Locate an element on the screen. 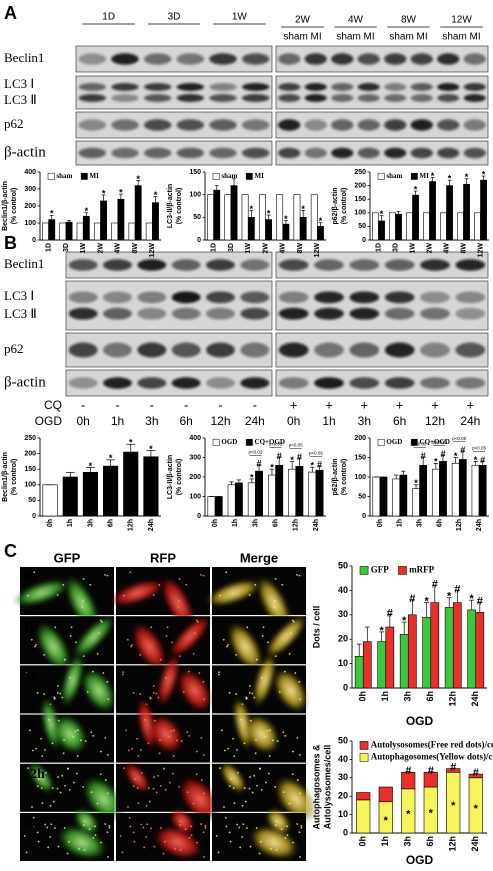 This screenshot has height=871, width=493. y-axis-label: (% control) is located at coordinates (179, 206).